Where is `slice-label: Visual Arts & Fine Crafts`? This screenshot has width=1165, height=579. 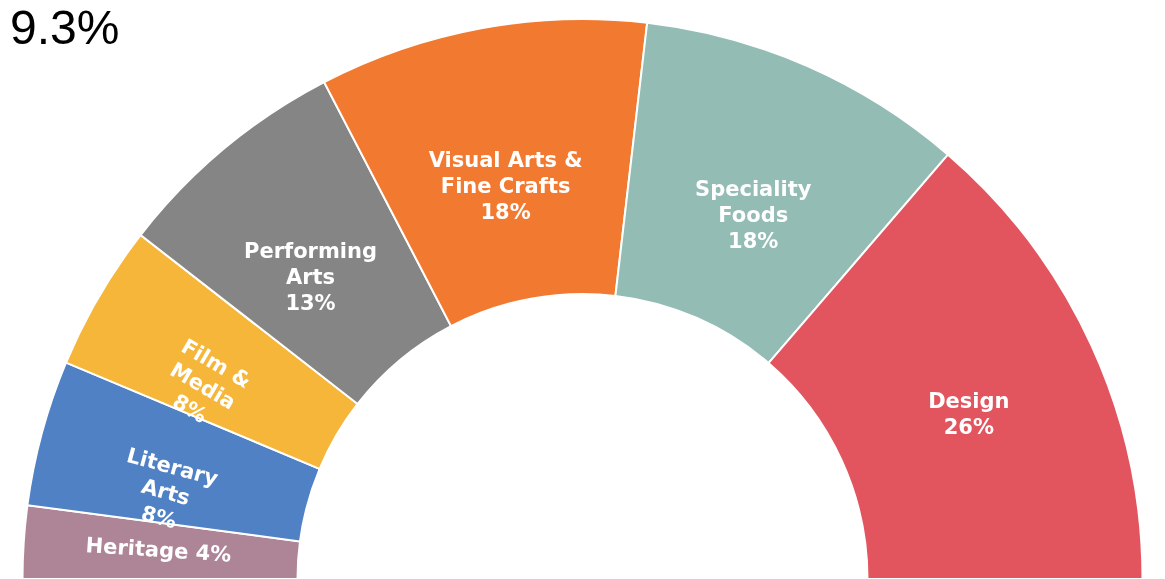 slice-label: Visual Arts & Fine Crafts is located at coordinates (505, 173).